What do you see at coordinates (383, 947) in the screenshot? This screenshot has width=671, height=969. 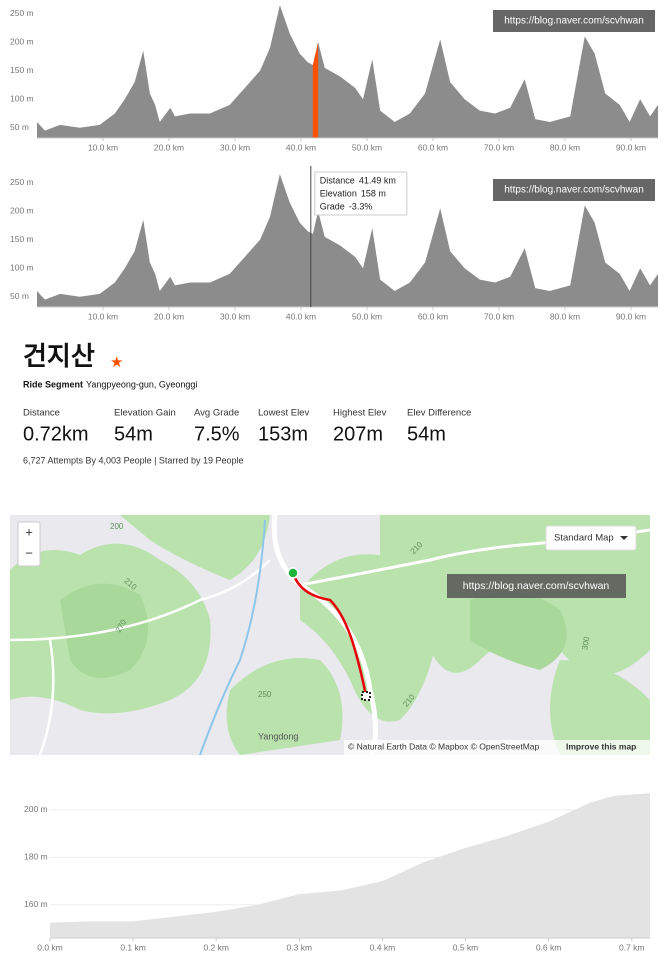 I see `x-tick-label: 0.4 km` at bounding box center [383, 947].